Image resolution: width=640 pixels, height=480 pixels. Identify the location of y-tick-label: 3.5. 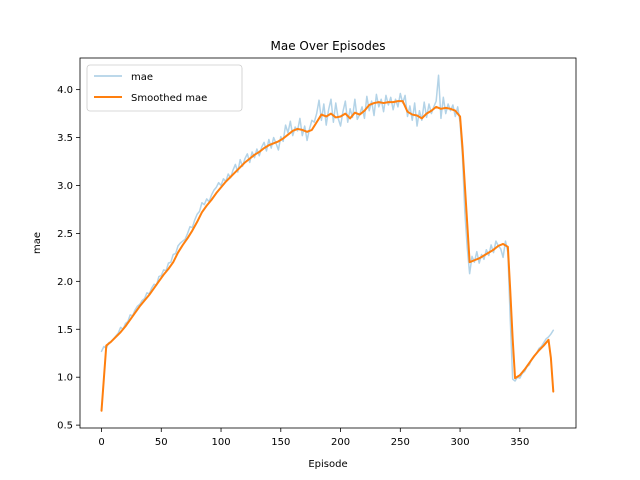
(65, 138).